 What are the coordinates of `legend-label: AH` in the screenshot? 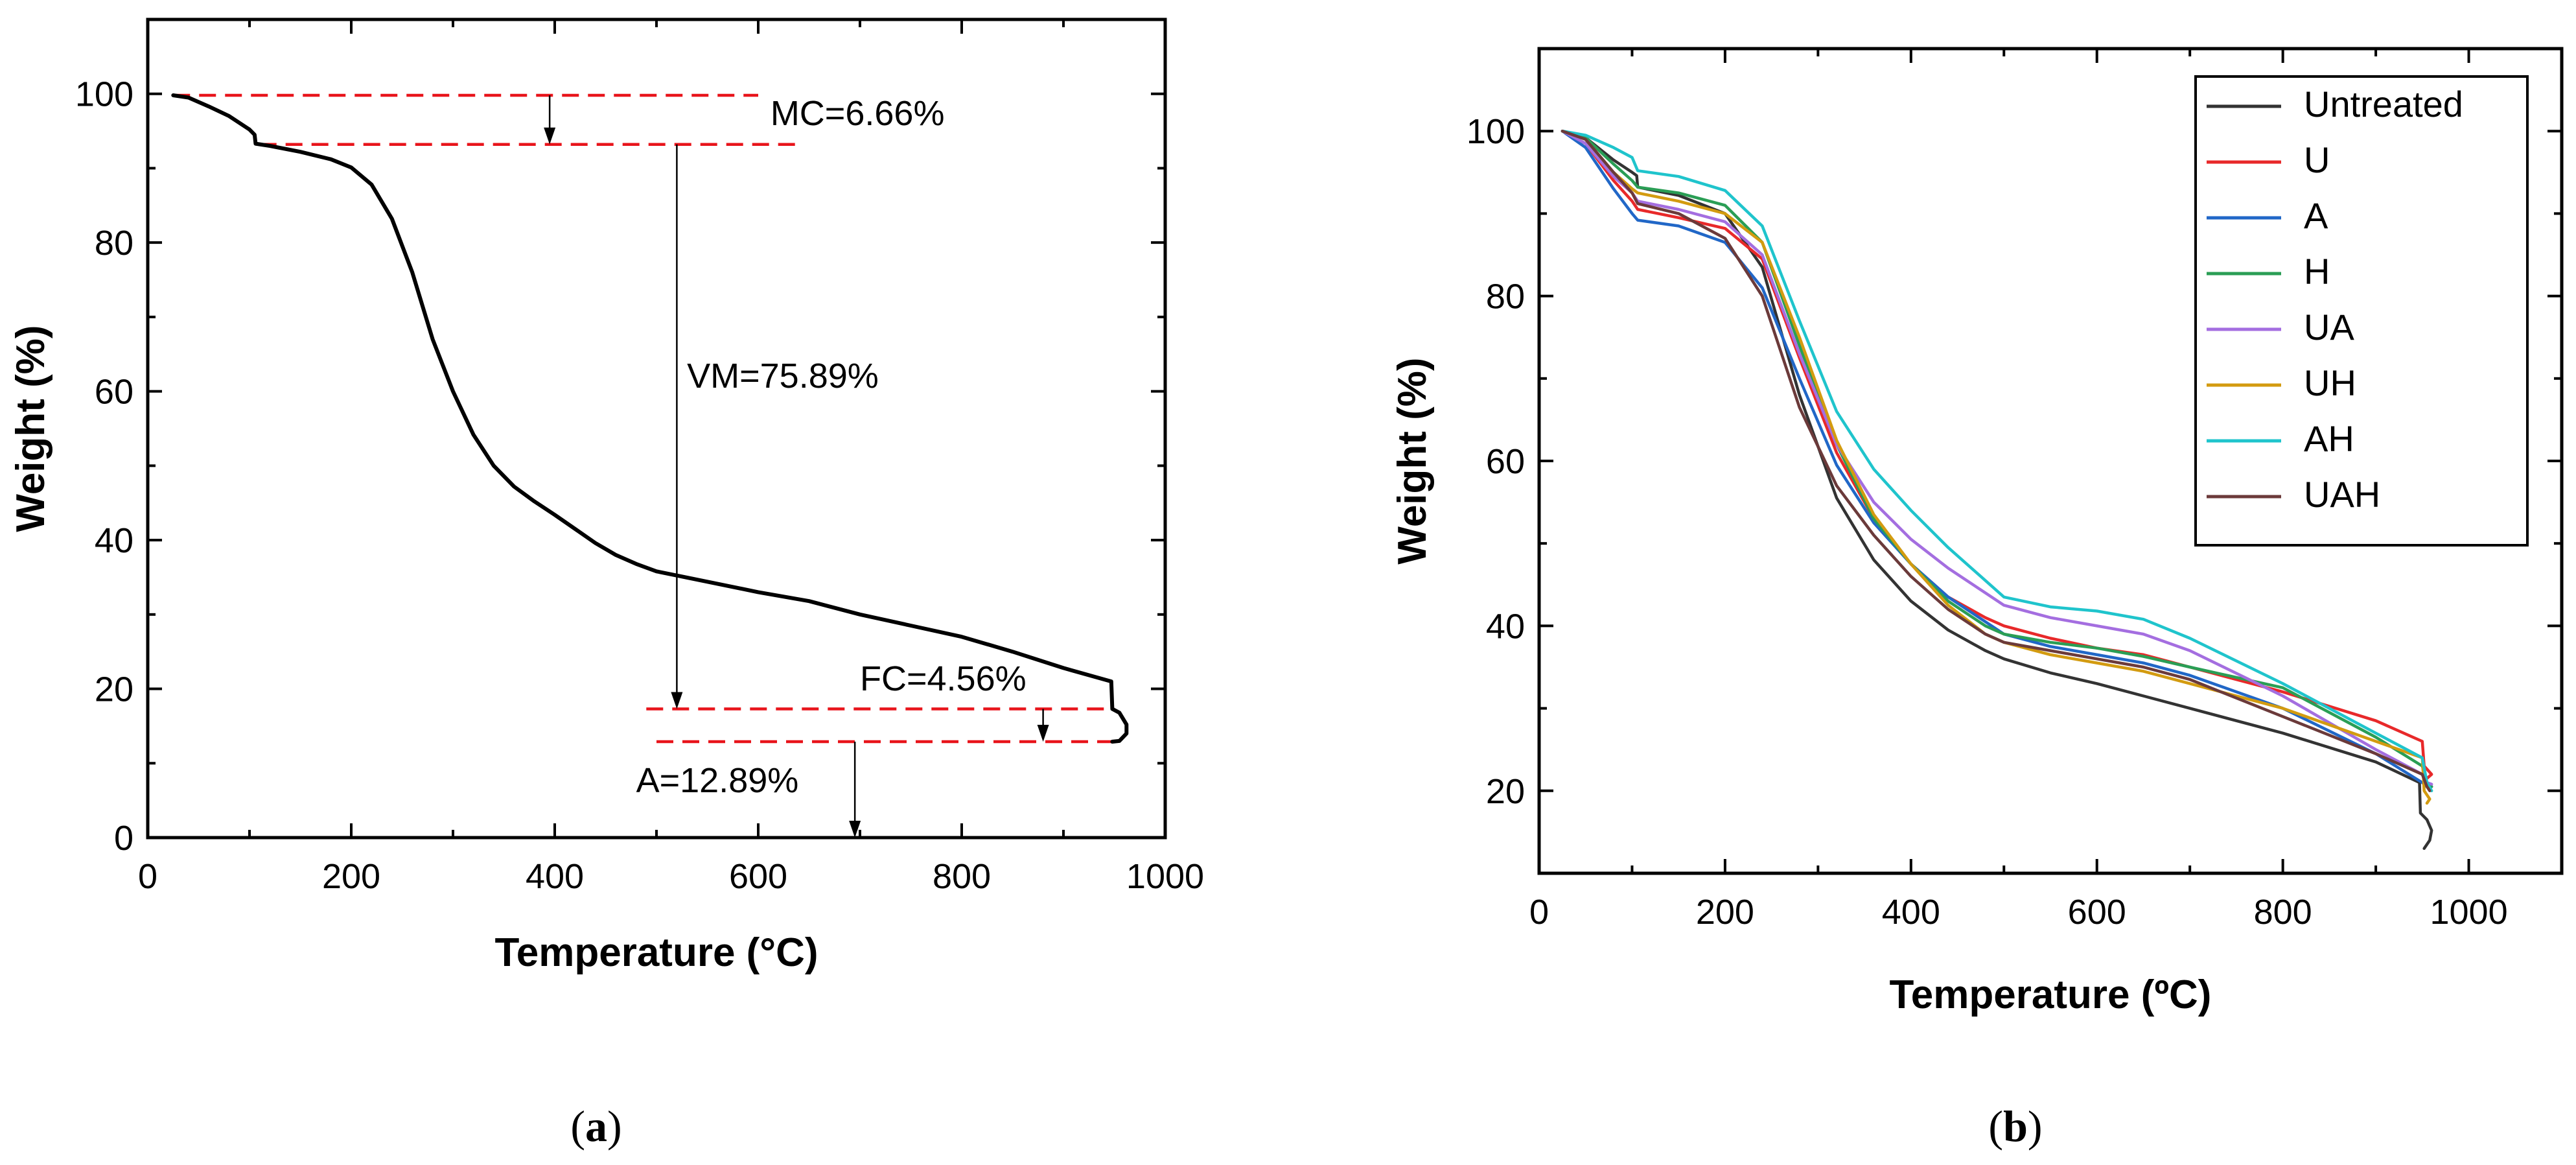 It's located at (2329, 438).